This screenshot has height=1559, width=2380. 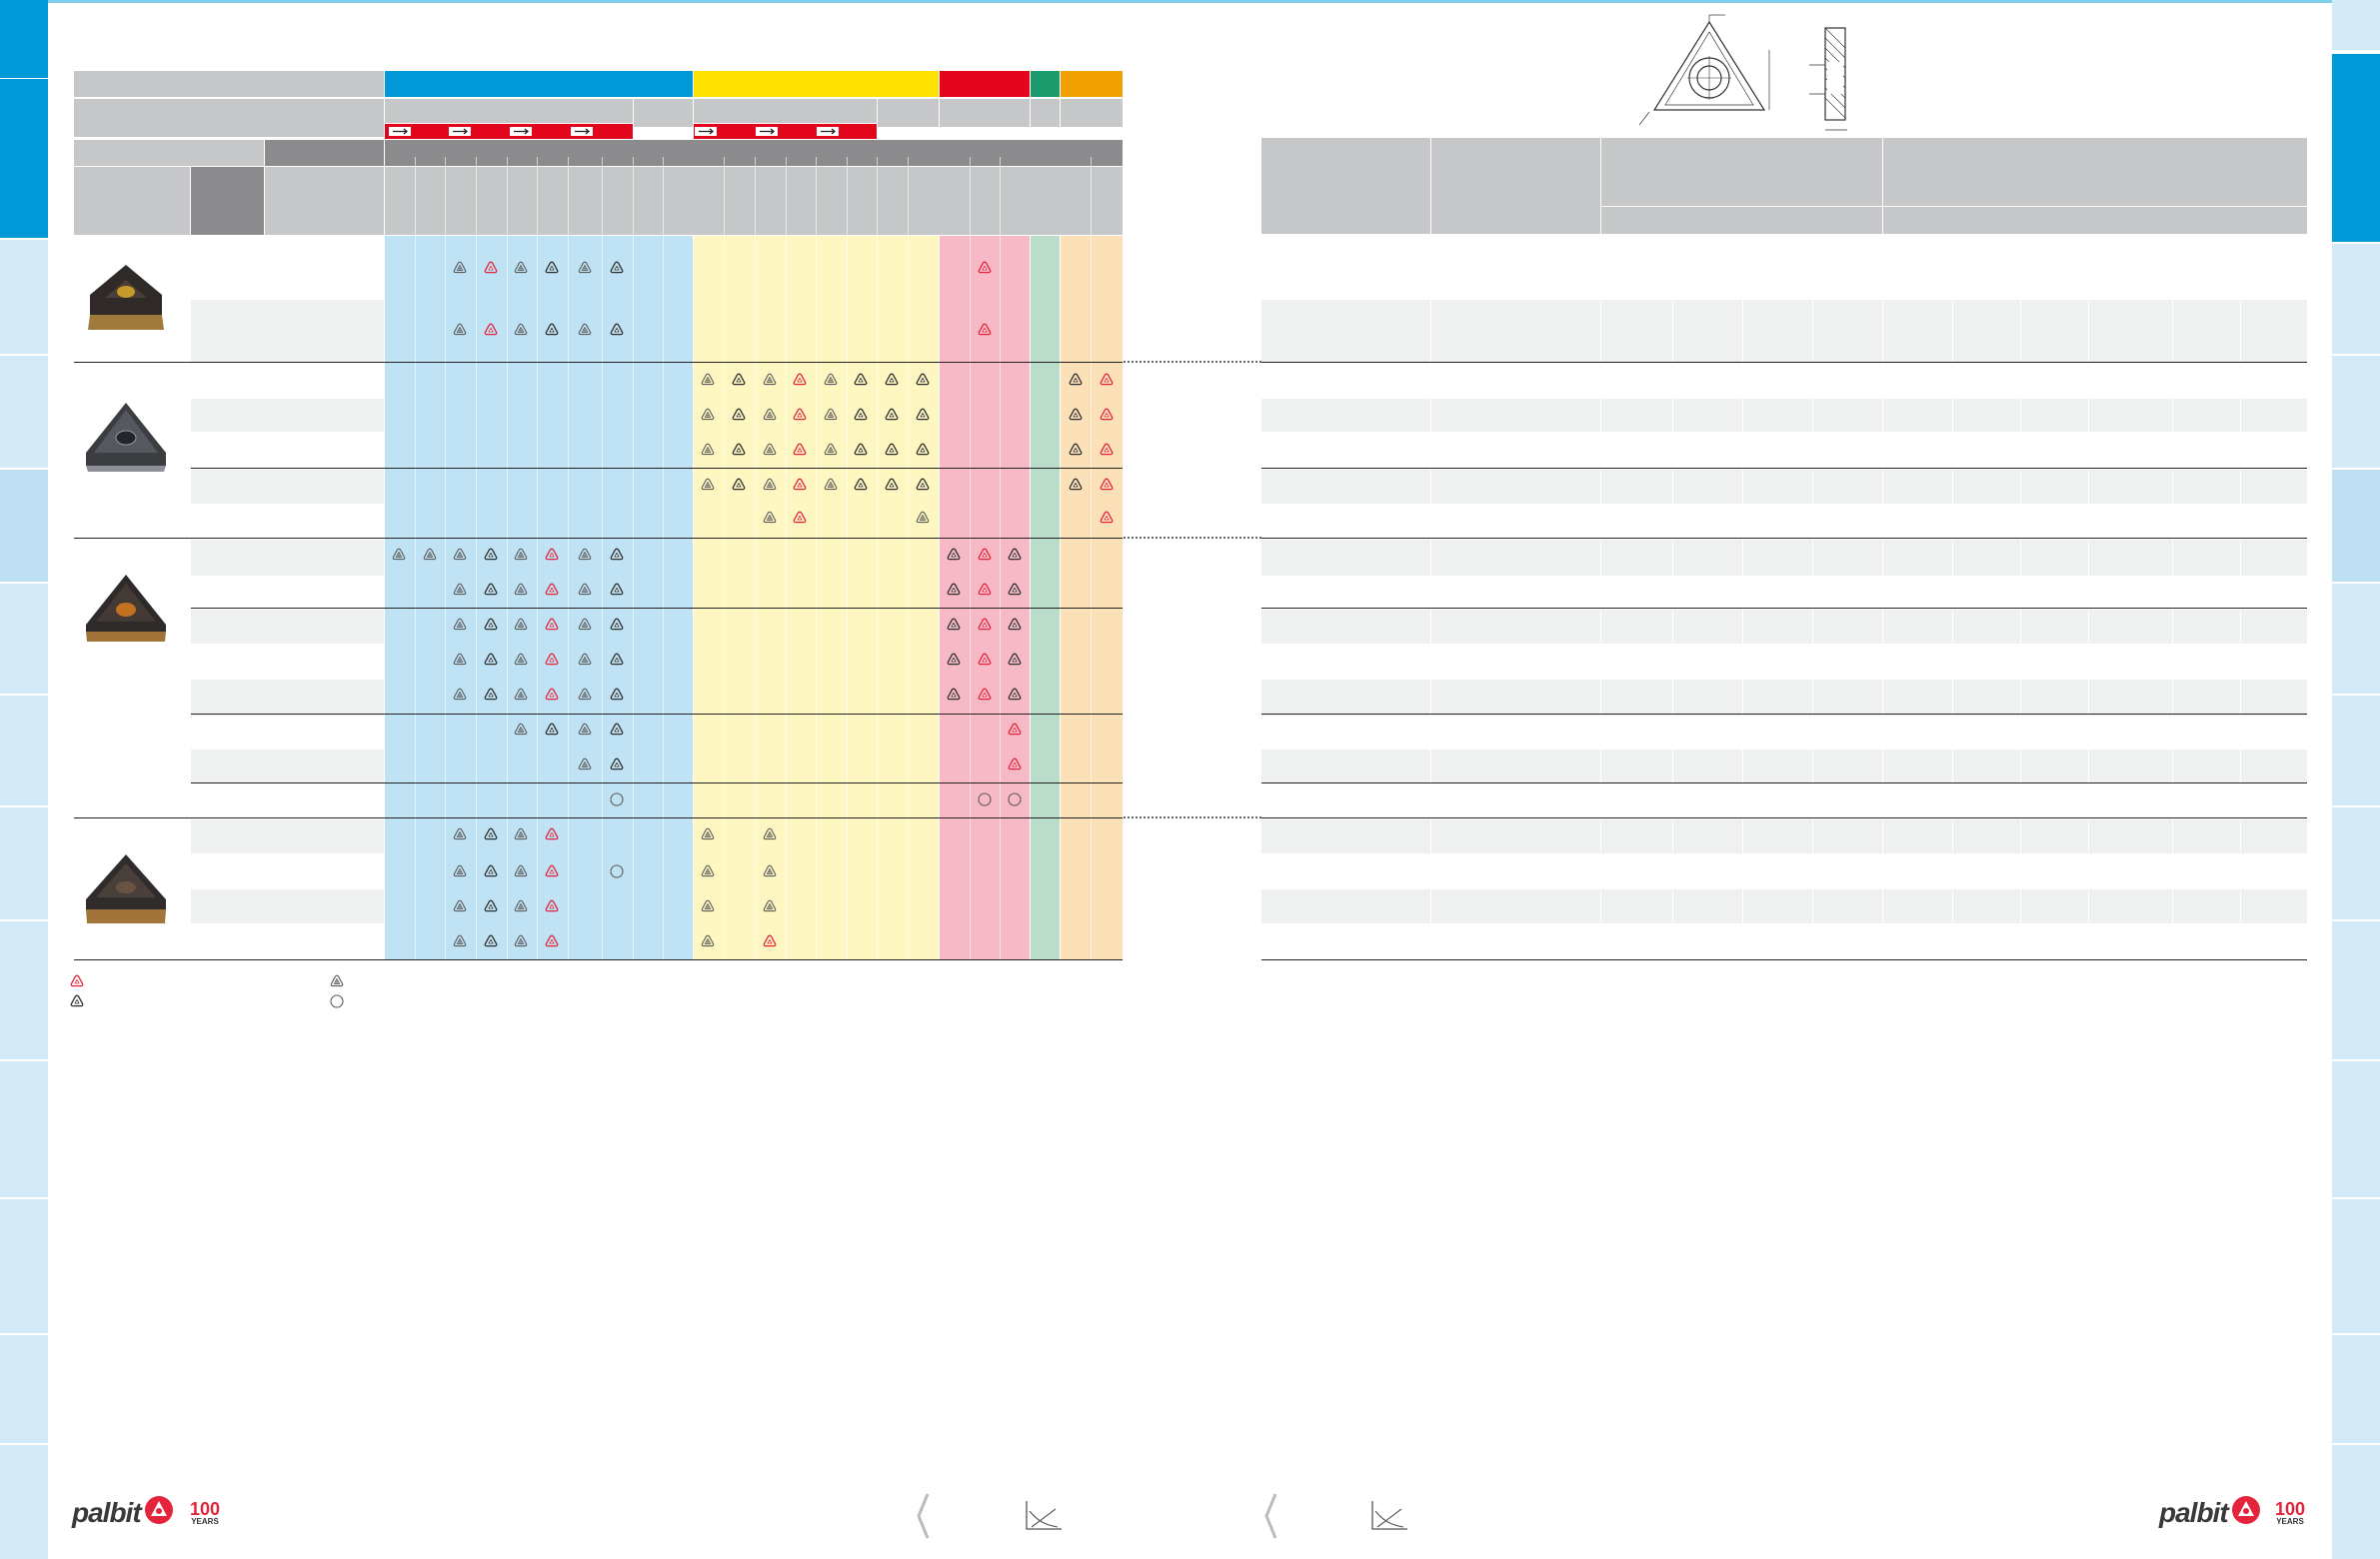 What do you see at coordinates (1045, 597) in the screenshot?
I see `band-n` at bounding box center [1045, 597].